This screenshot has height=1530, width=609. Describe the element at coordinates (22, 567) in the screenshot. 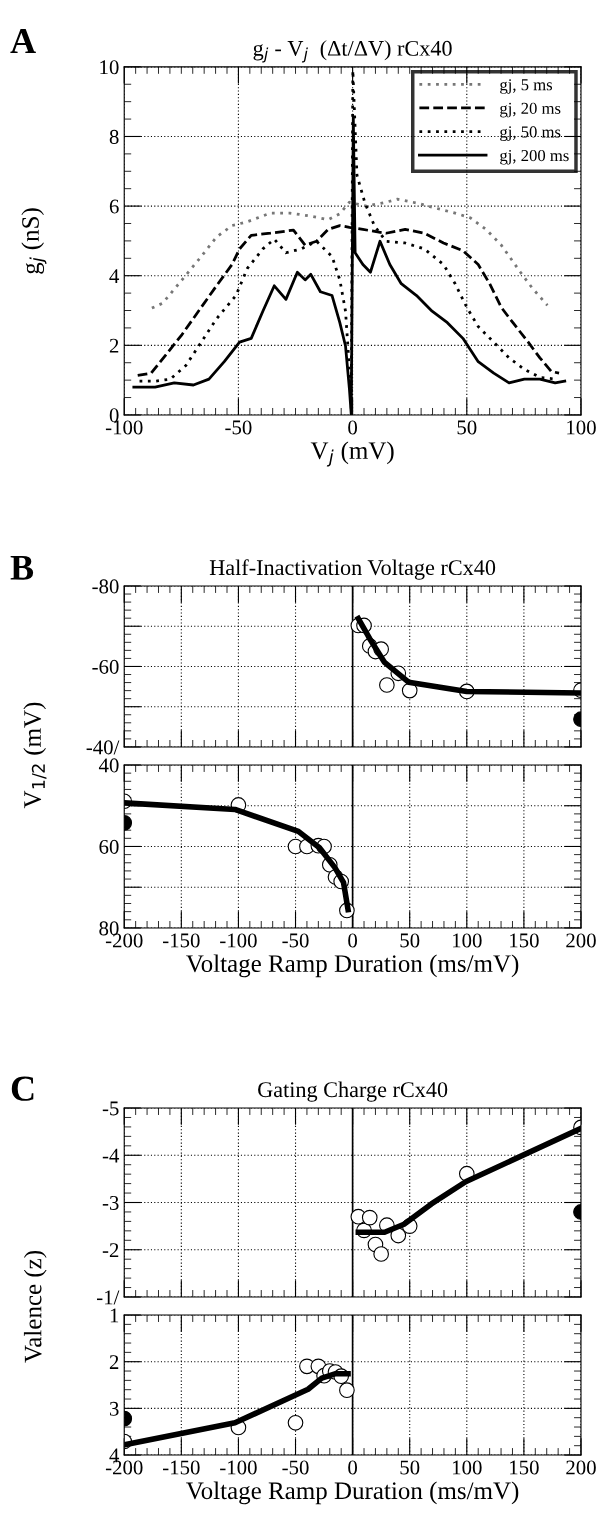

I see `text: B` at that location.